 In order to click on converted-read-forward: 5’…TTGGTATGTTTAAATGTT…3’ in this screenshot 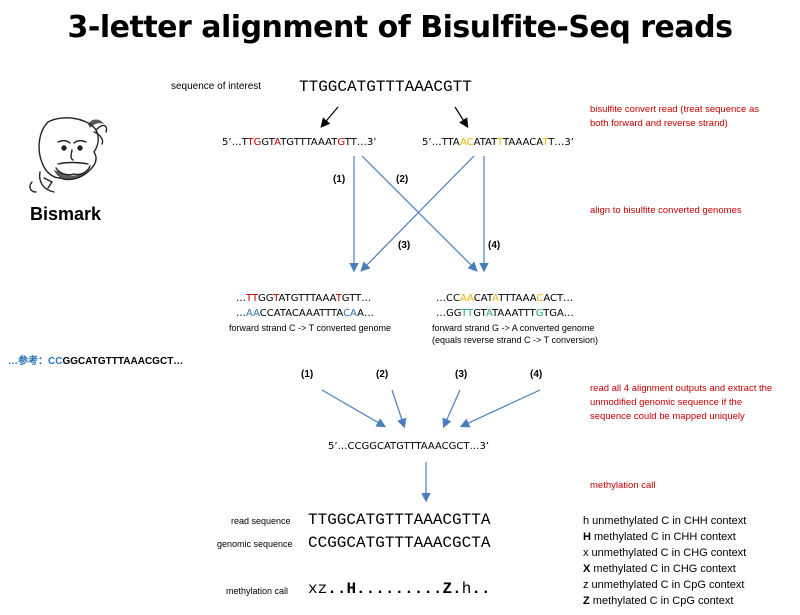, I will do `click(299, 142)`.